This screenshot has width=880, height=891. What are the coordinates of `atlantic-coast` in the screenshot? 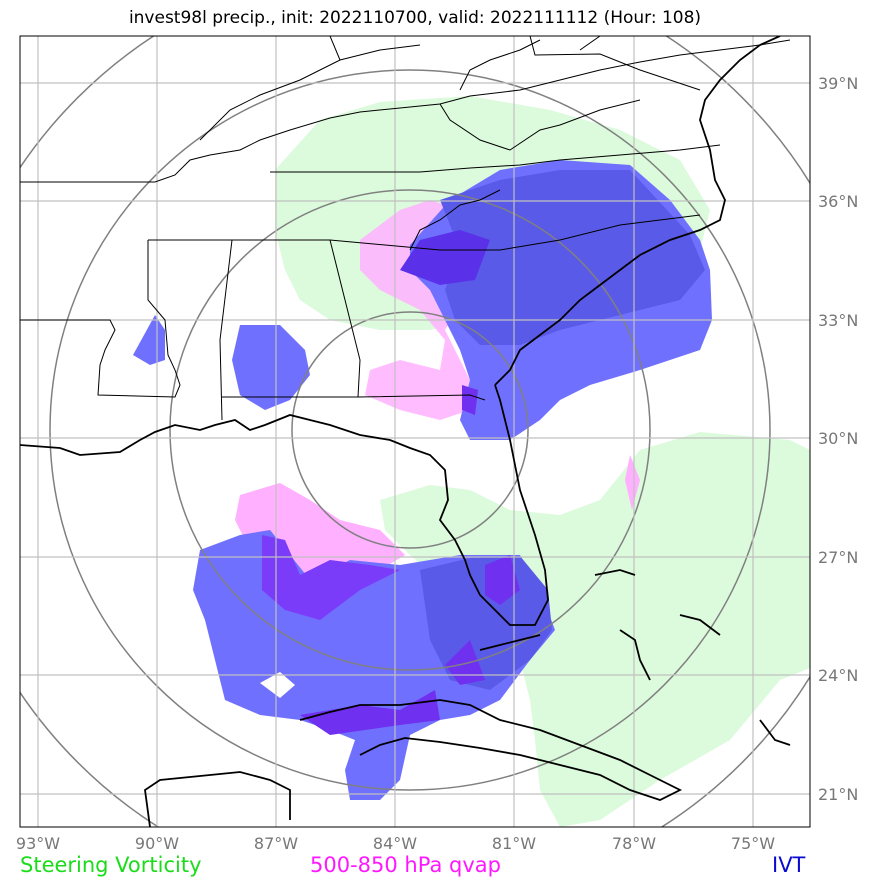 It's located at (637, 211).